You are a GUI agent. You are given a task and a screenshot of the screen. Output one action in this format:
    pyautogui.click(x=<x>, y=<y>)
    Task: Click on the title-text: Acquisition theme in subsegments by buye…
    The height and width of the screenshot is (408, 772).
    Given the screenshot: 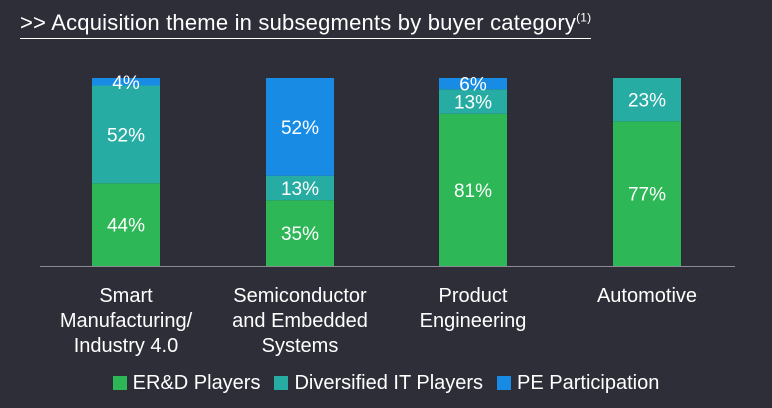 What is the action you would take?
    pyautogui.click(x=314, y=22)
    